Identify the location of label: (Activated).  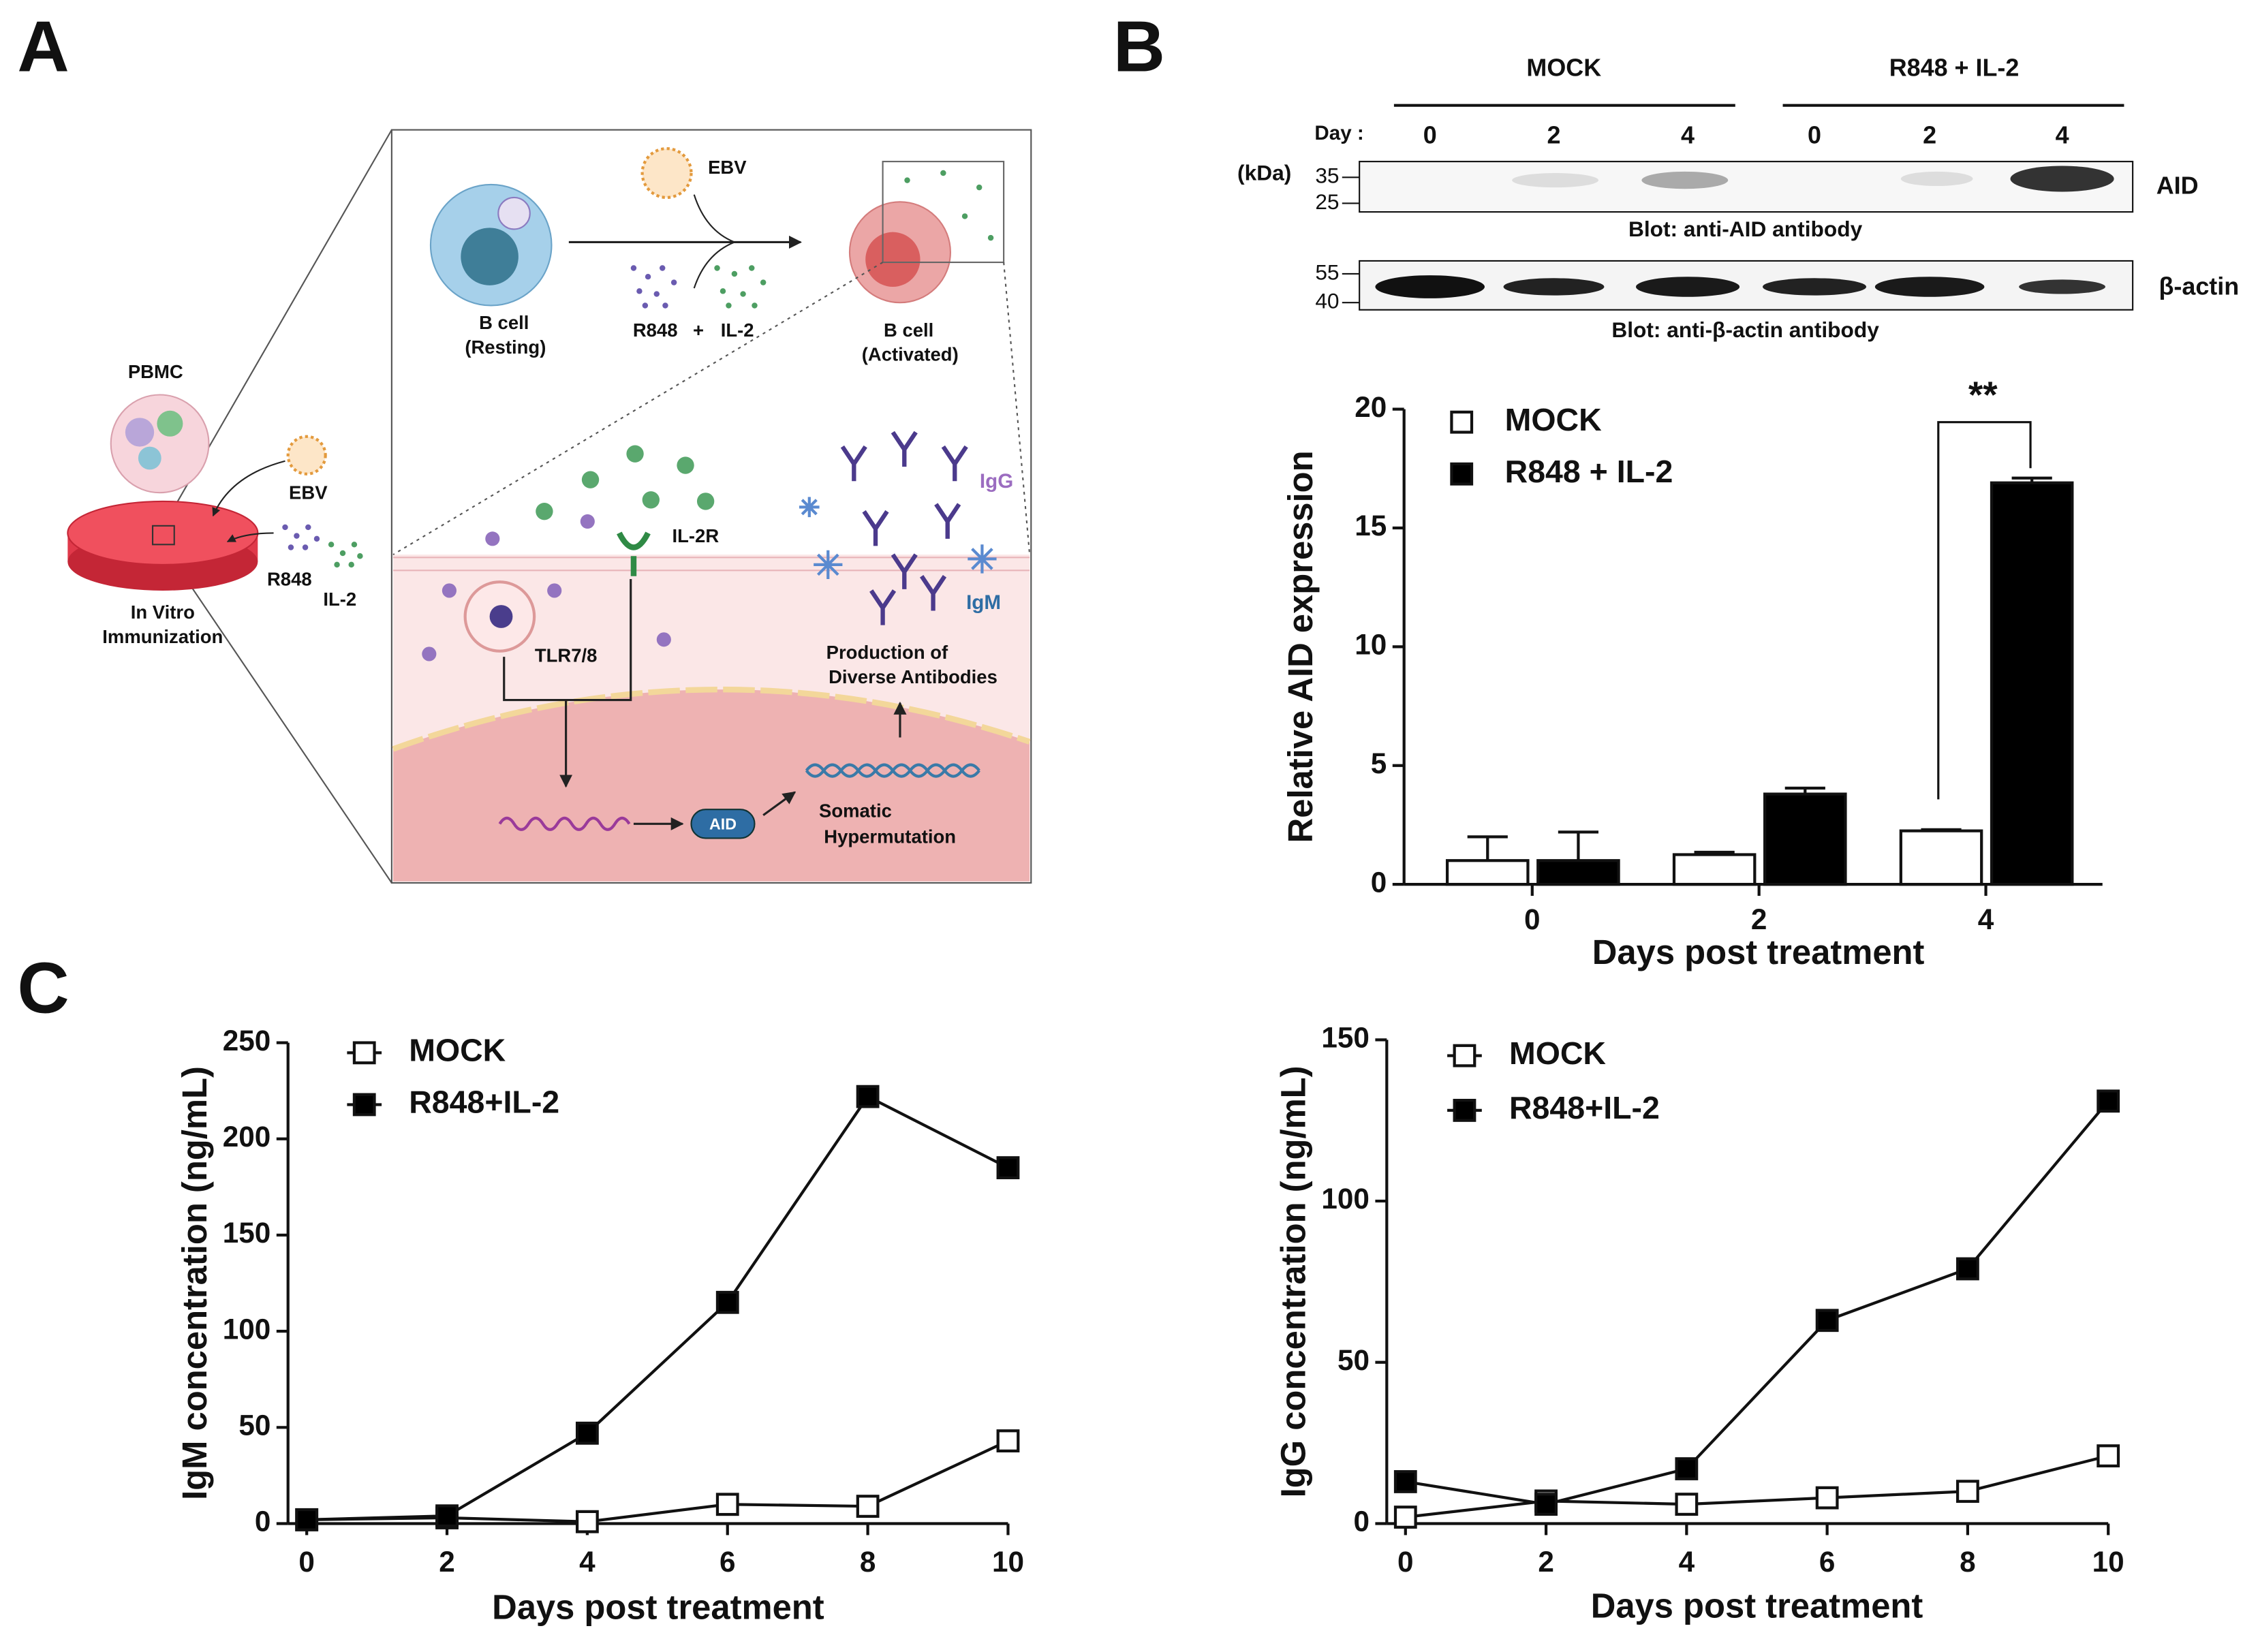
(910, 354).